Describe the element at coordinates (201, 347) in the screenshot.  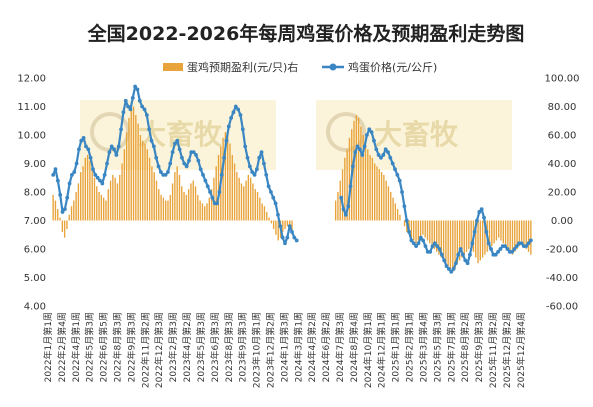
I see `x-tick-label: 2023年5月第3周` at that location.